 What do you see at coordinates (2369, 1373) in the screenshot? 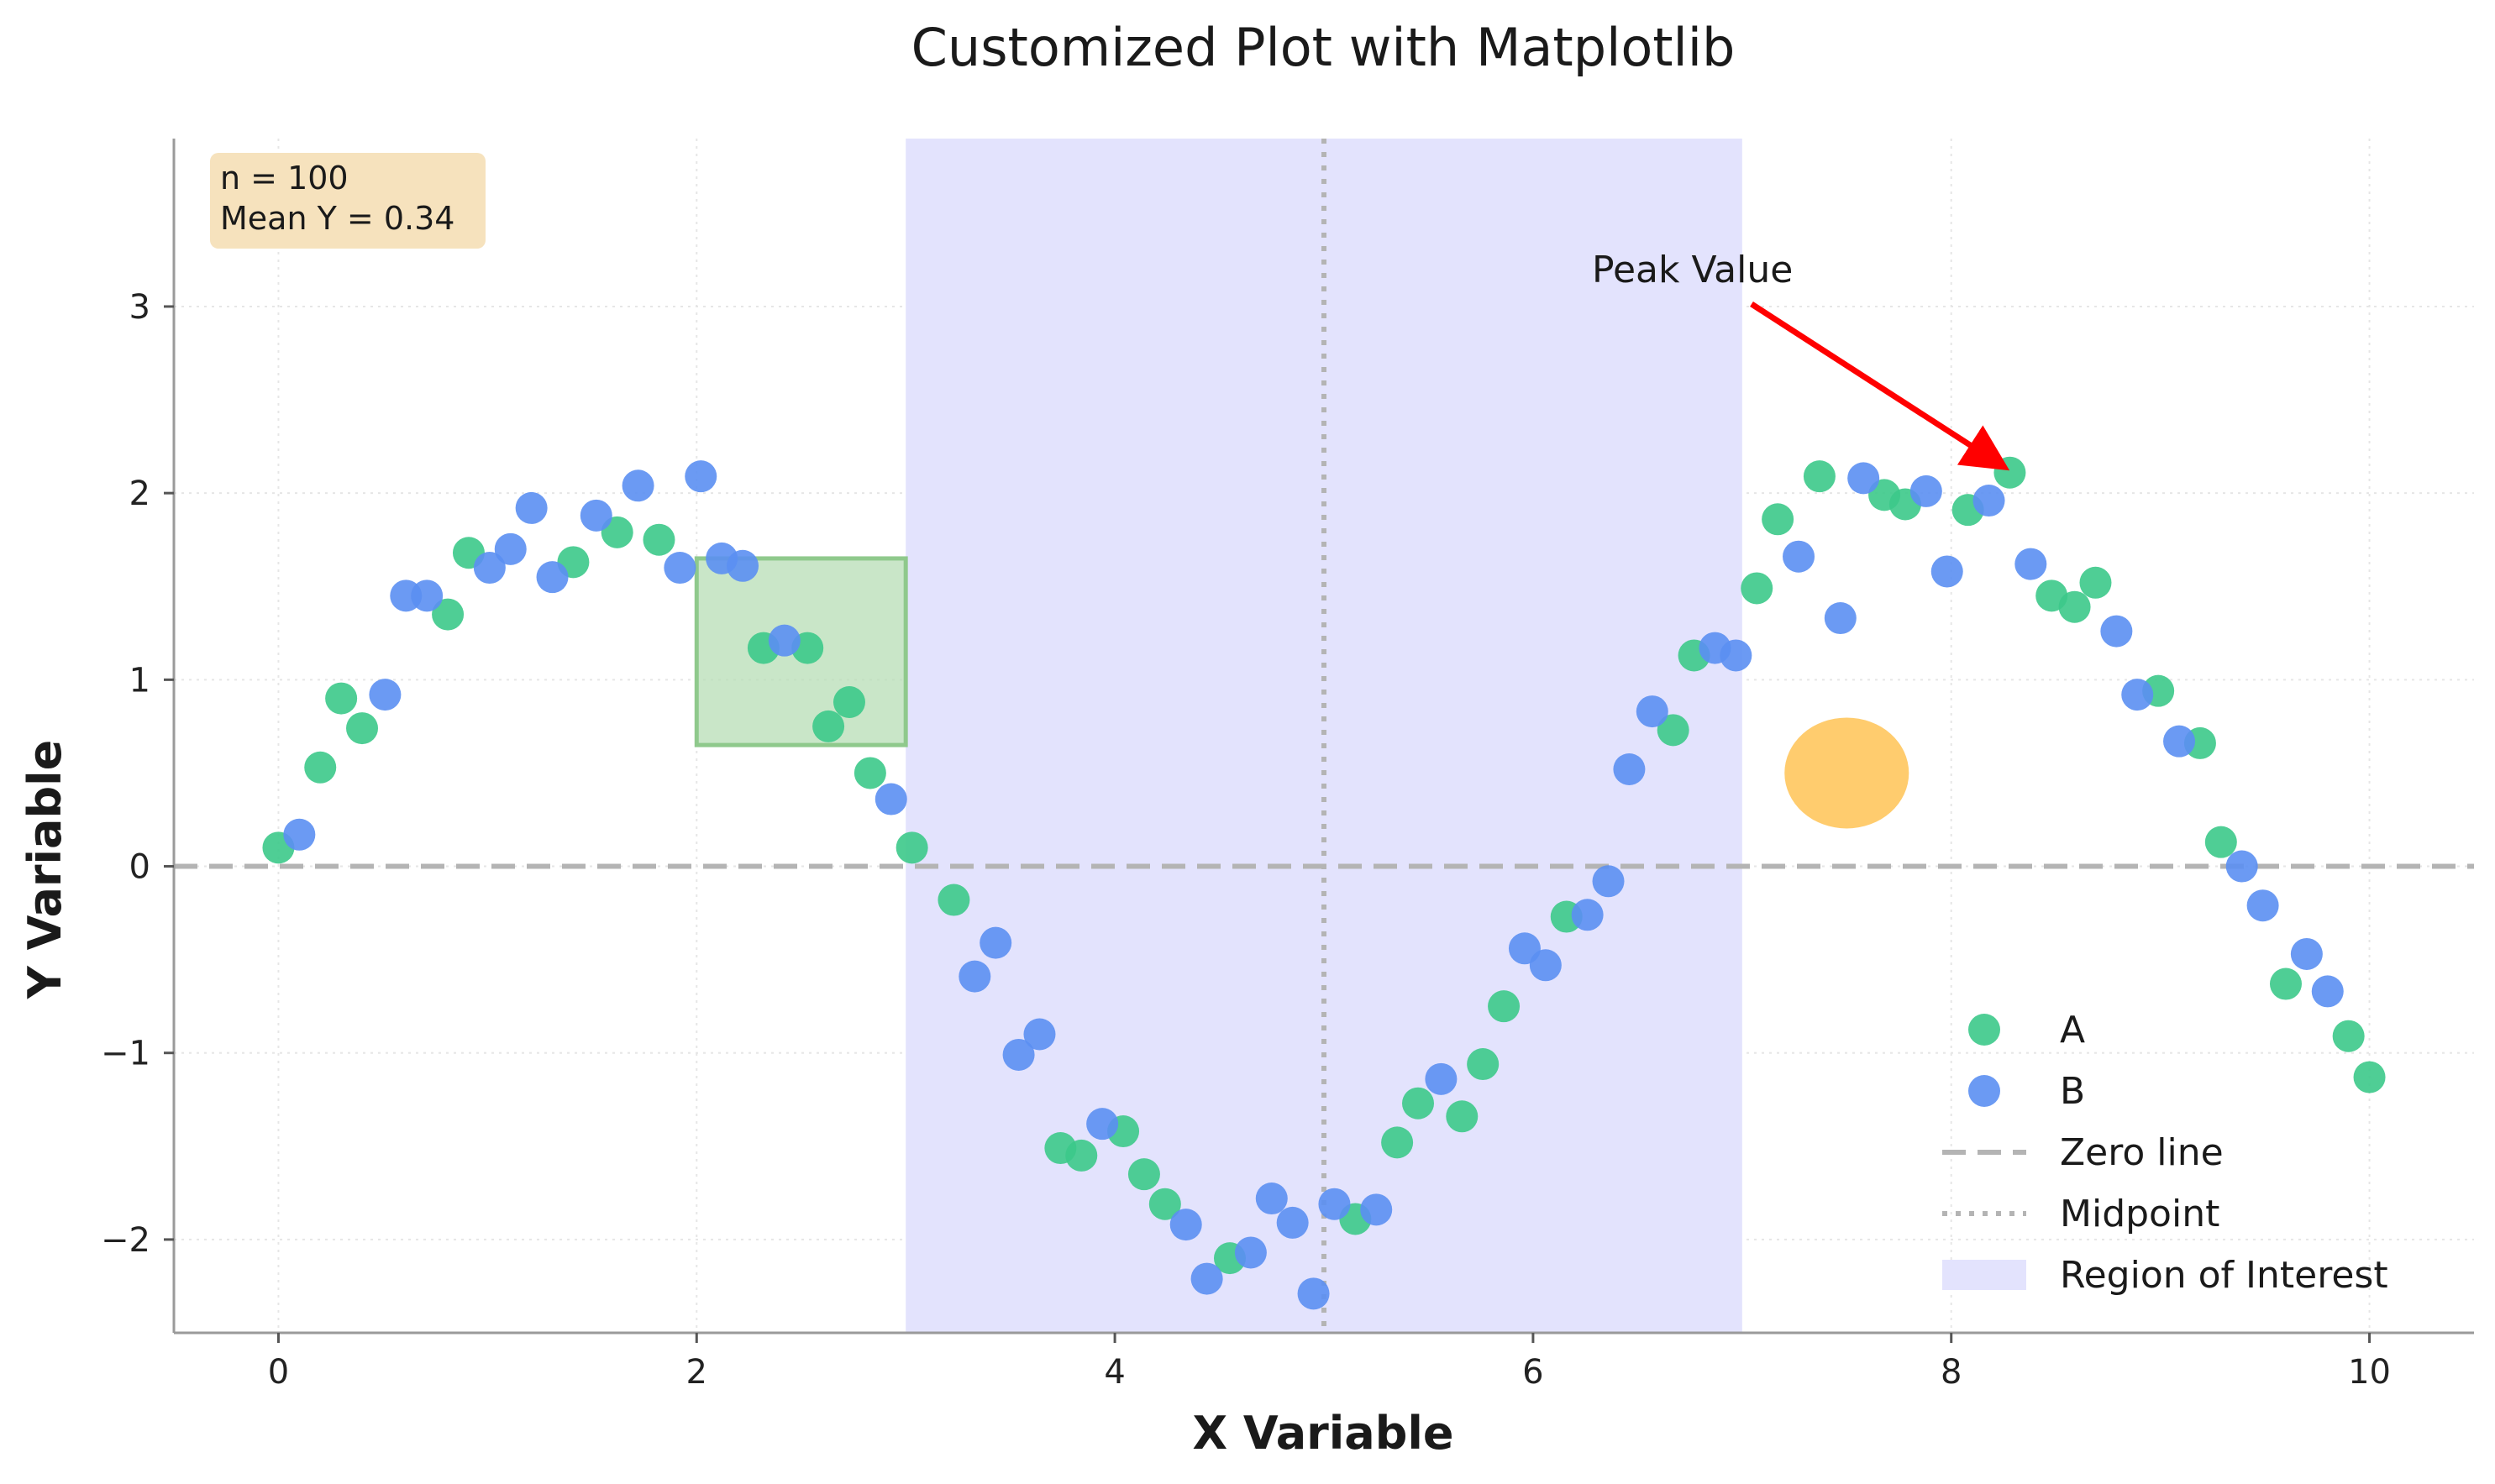
I see `x-tick-label: 10` at bounding box center [2369, 1373].